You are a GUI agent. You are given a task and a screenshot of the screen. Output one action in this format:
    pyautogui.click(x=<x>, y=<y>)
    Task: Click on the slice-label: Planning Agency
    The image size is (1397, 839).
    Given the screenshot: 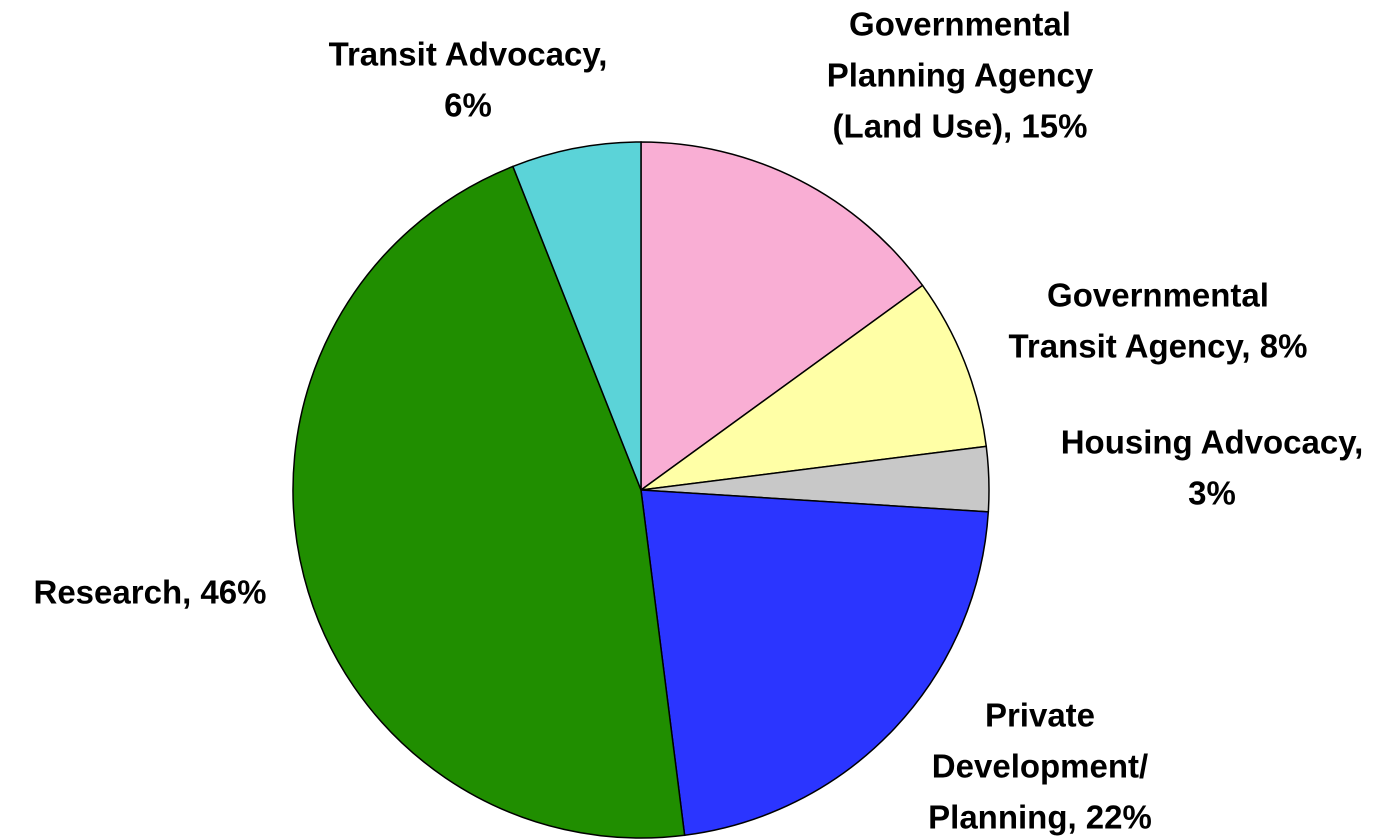 What is the action you would take?
    pyautogui.click(x=960, y=75)
    